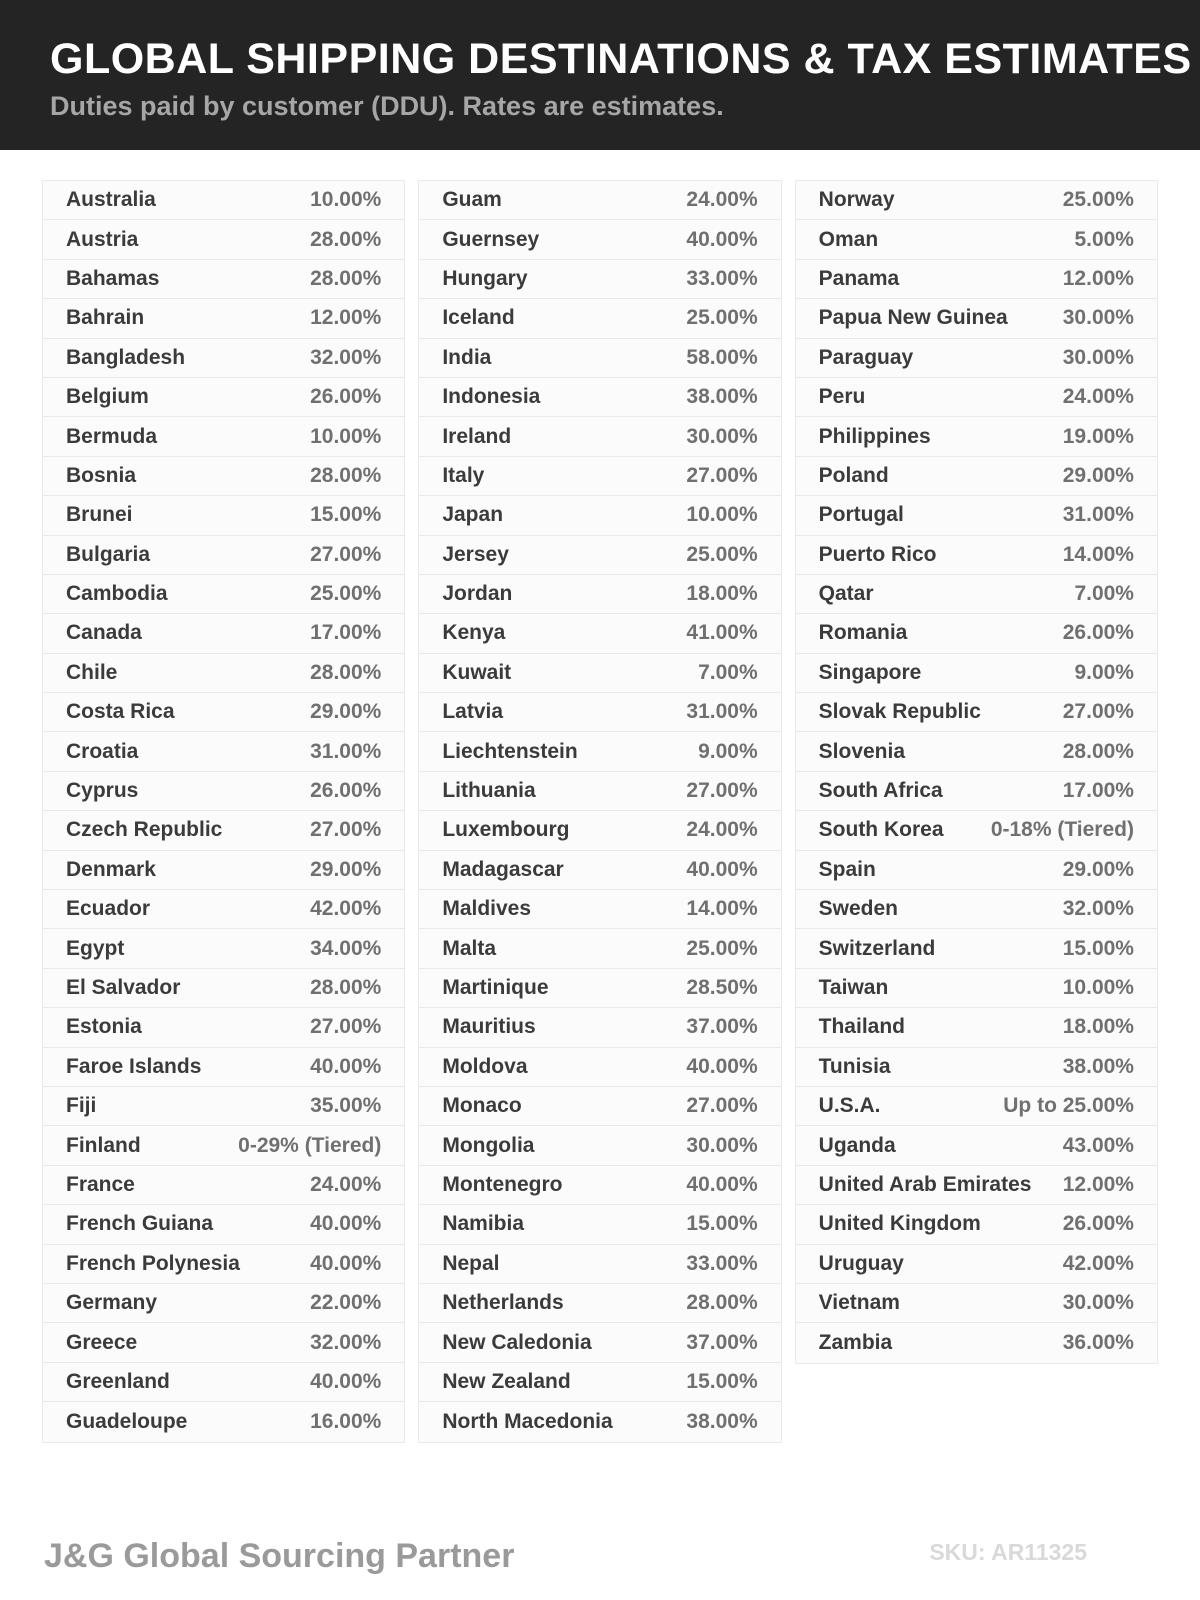 This screenshot has height=1600, width=1200. Describe the element at coordinates (506, 830) in the screenshot. I see `country-label: Luxembourg` at that location.